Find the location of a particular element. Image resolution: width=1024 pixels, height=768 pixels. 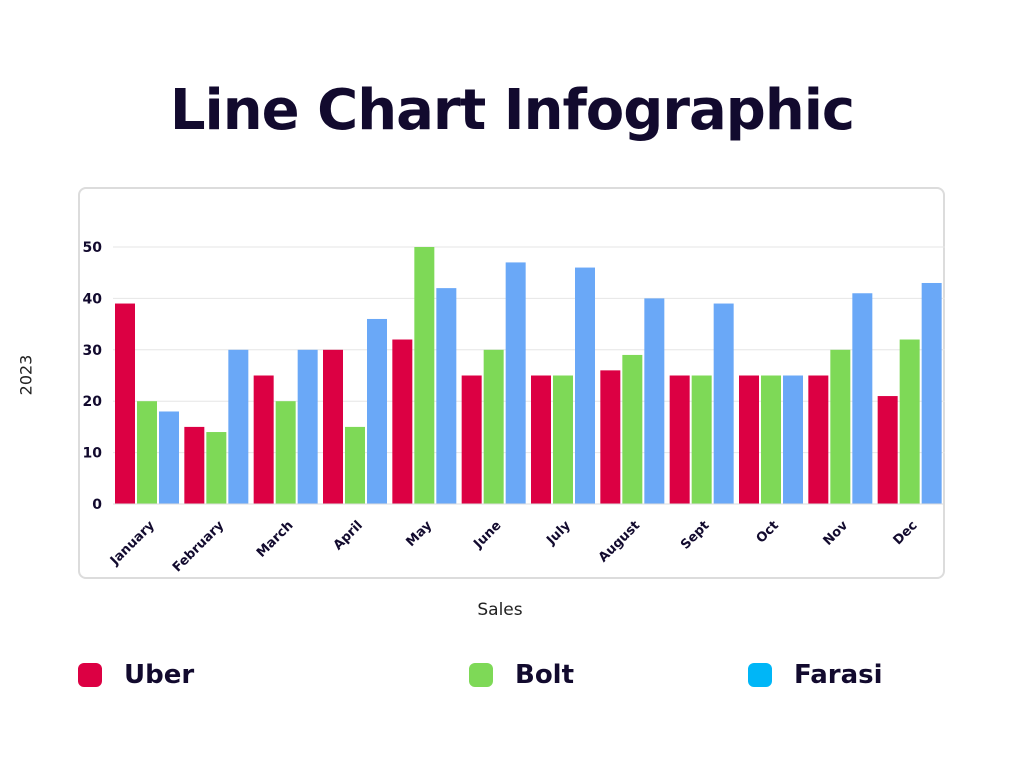

legend-item-farasi: Farasi is located at coordinates (815, 675).